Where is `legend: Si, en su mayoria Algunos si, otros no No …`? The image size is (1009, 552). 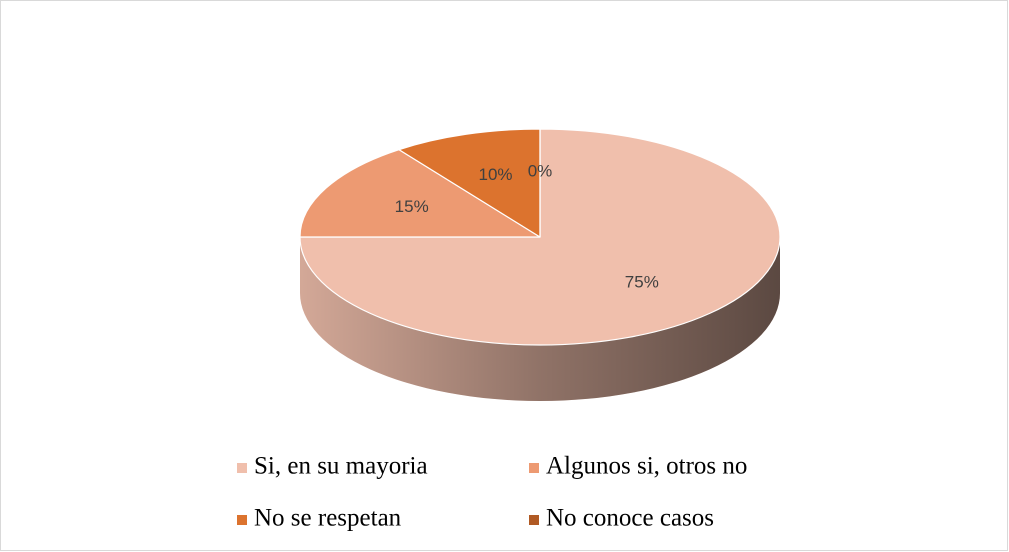
legend: Si, en su mayoria Algunos si, otros no No … is located at coordinates (492, 492).